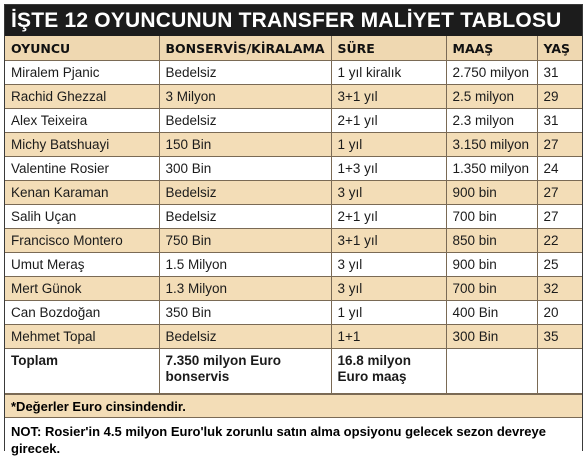 This screenshot has height=457, width=587. Describe the element at coordinates (82, 288) in the screenshot. I see `player-name: Mert Günok` at that location.